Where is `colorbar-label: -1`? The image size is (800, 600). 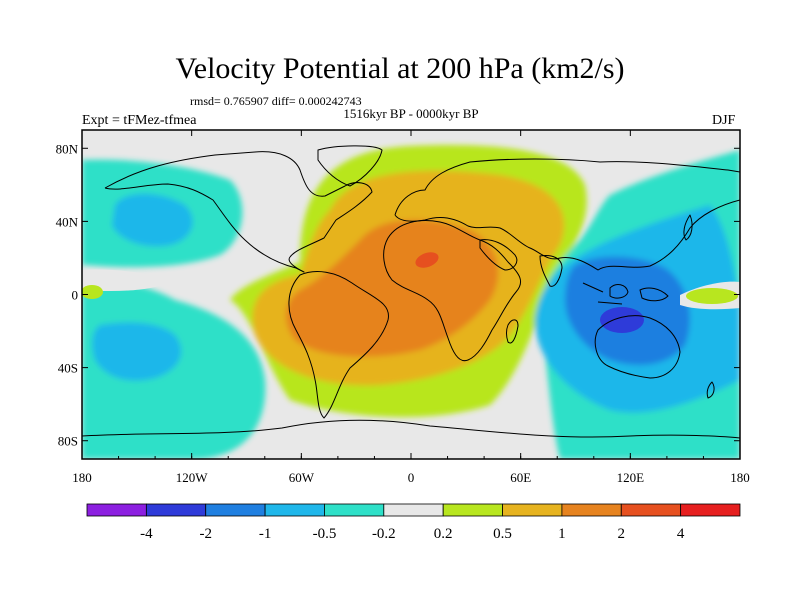 colorbar-label: -1 is located at coordinates (265, 534).